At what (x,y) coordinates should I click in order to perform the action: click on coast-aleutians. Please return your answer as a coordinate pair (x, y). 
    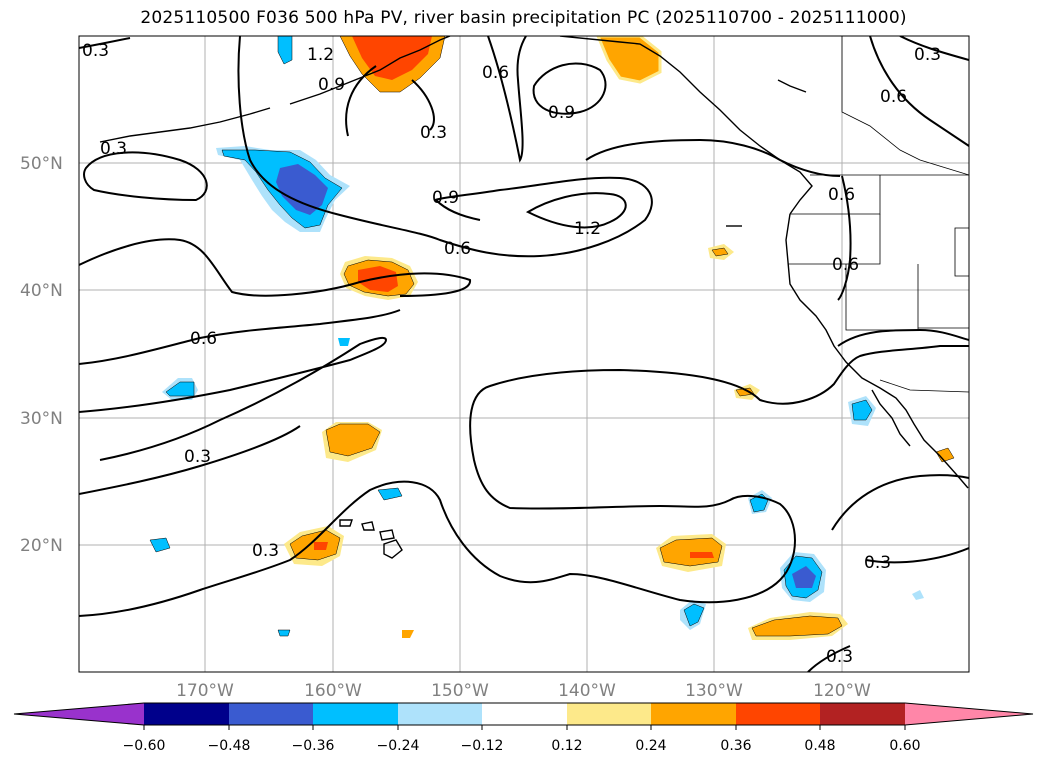
    Looking at the image, I should click on (185, 125).